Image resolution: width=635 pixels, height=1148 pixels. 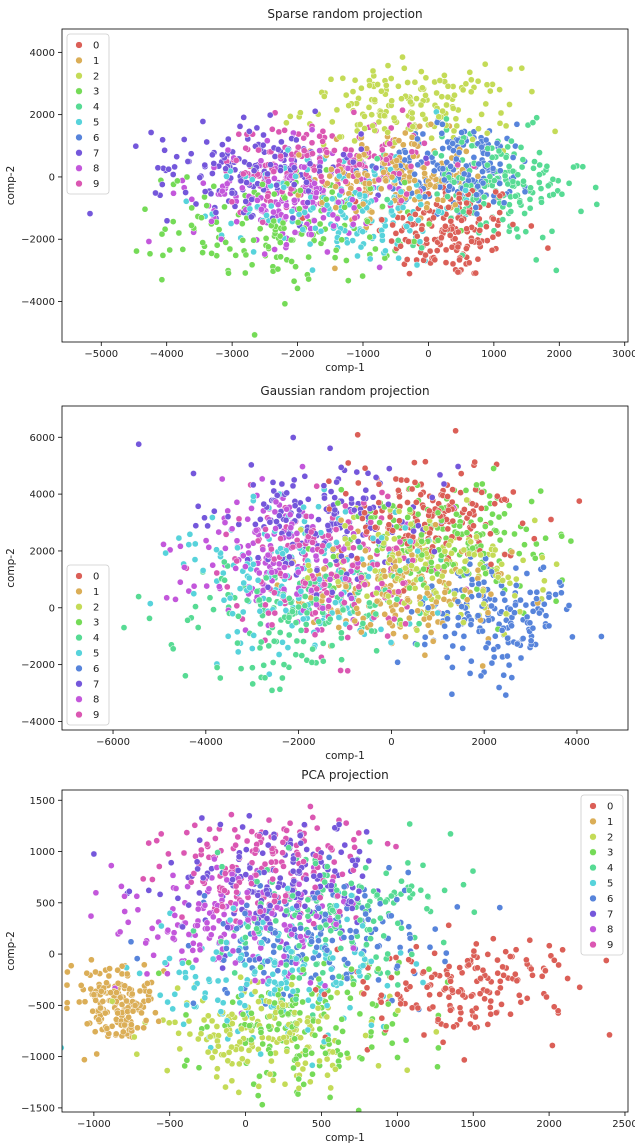 I want to click on x-tick-label: −1000, so click(x=363, y=354).